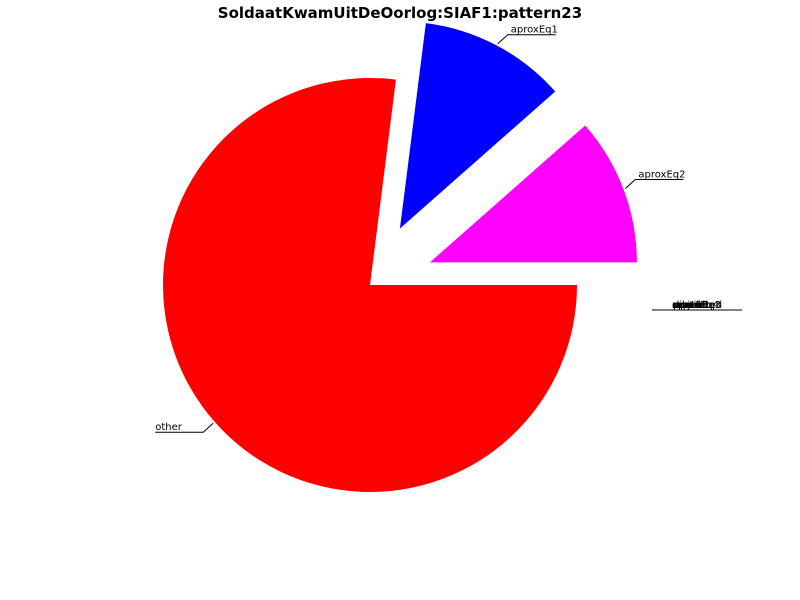 Image resolution: width=800 pixels, height=600 pixels. I want to click on slice-label-unrelated: unrelated, so click(698, 305).